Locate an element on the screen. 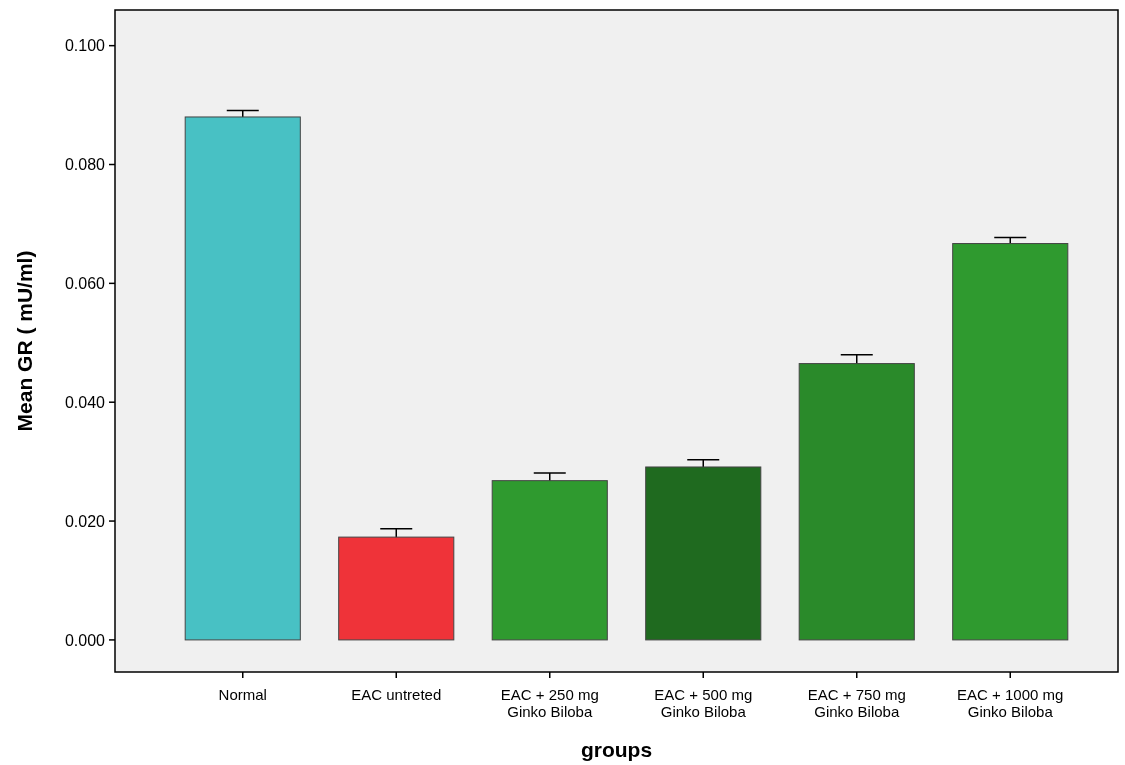  x-tick-label: EAC + 500 mg Ginko Biloba is located at coordinates (703, 703).